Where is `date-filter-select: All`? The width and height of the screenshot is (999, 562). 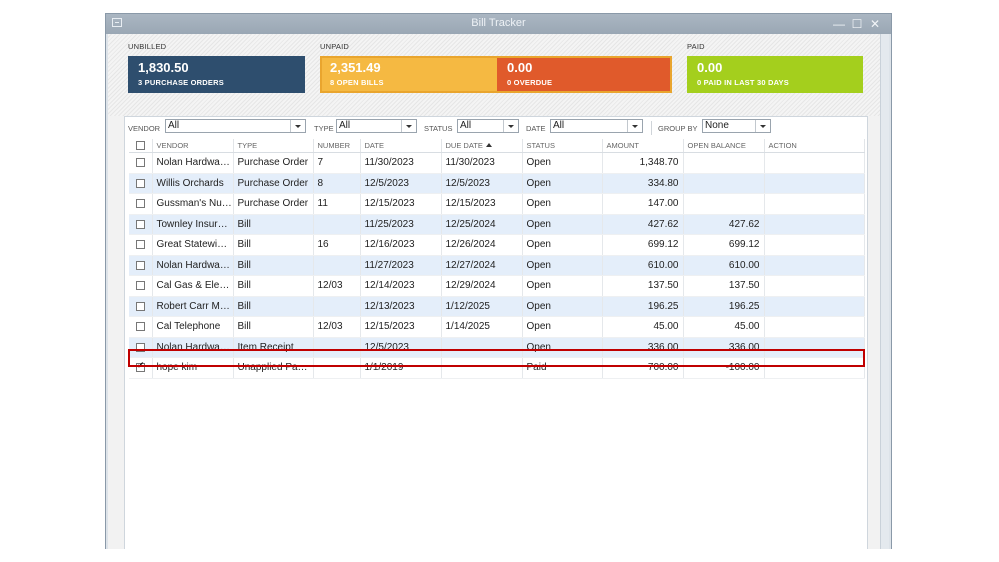 date-filter-select: All is located at coordinates (596, 126).